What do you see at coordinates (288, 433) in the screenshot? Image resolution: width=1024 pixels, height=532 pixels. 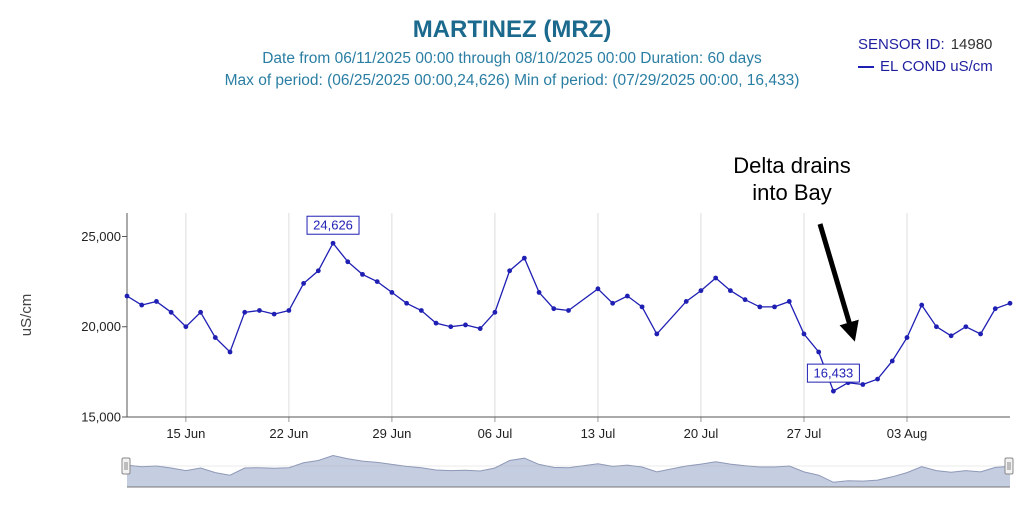 I see `x-tick-label: 22 Jun` at bounding box center [288, 433].